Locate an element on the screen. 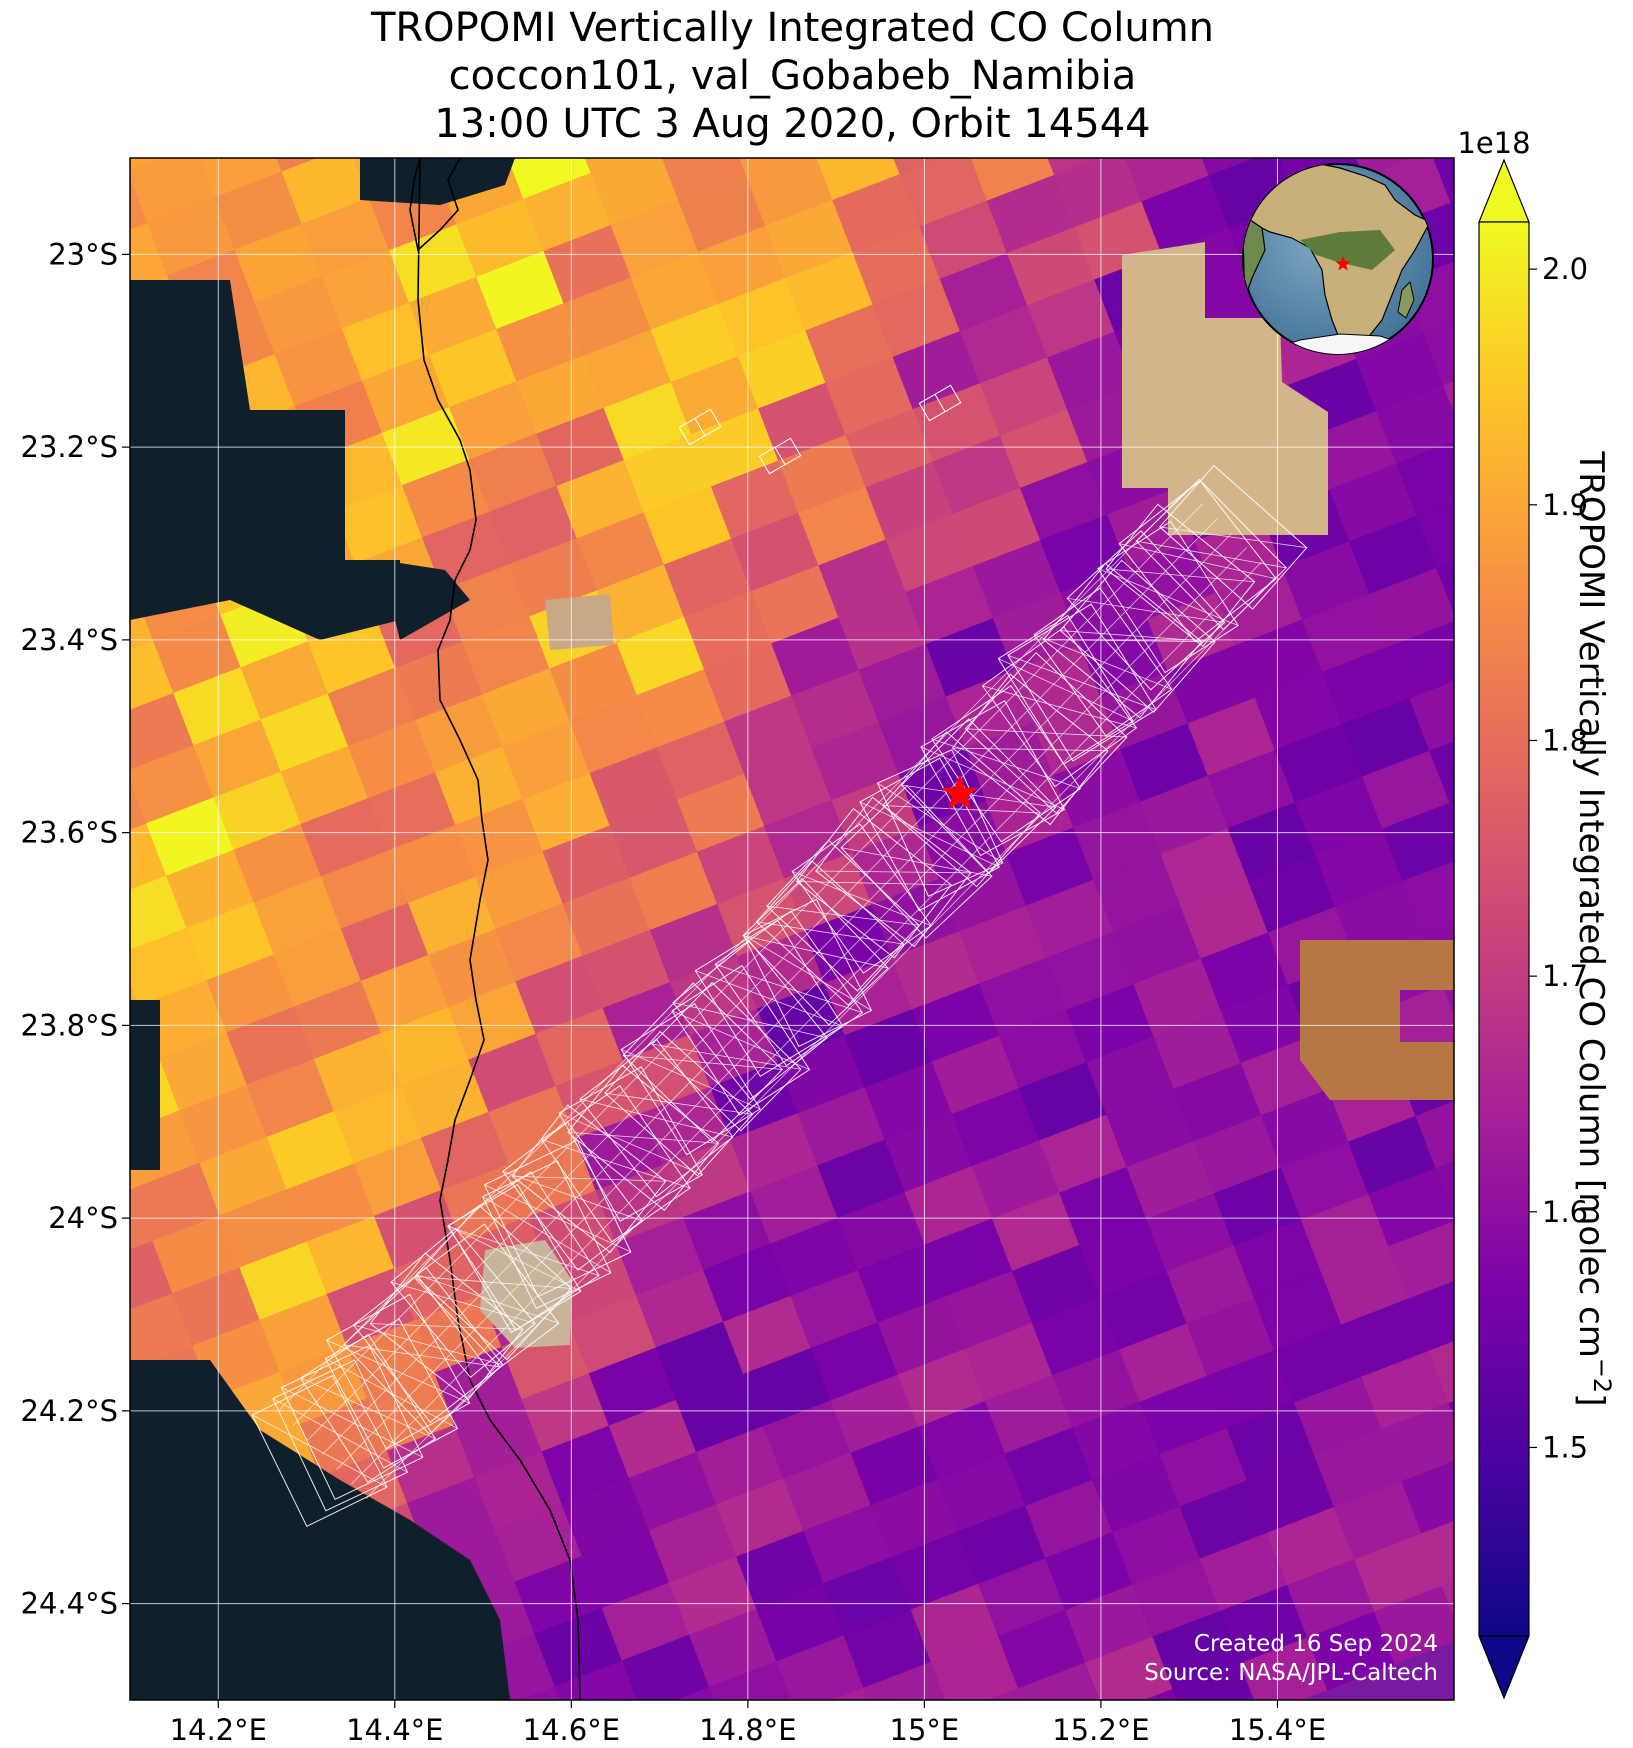 The height and width of the screenshot is (1748, 1633). colorbar-tick-label: 2.0 is located at coordinates (1565, 269).